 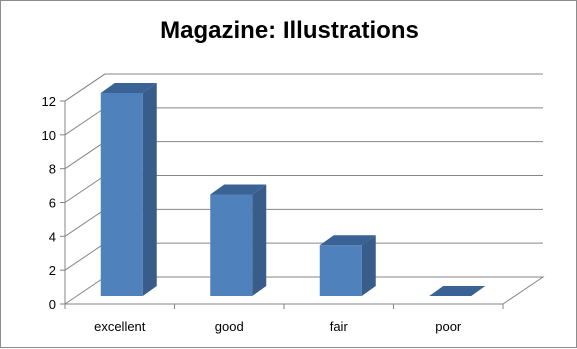 What do you see at coordinates (49, 135) in the screenshot?
I see `y-tick-label: 10` at bounding box center [49, 135].